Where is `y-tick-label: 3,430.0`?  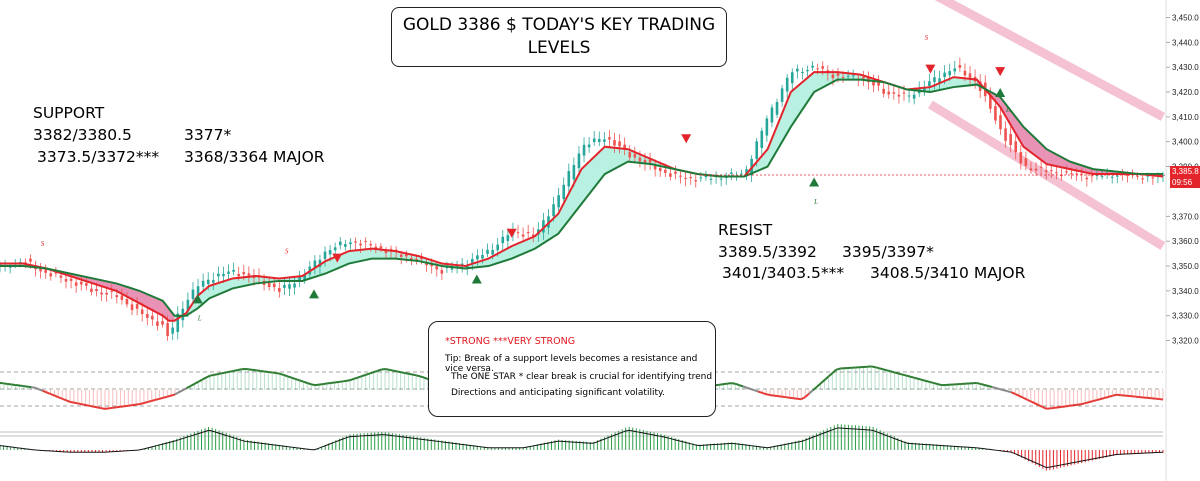 y-tick-label: 3,430.0 is located at coordinates (1185, 67).